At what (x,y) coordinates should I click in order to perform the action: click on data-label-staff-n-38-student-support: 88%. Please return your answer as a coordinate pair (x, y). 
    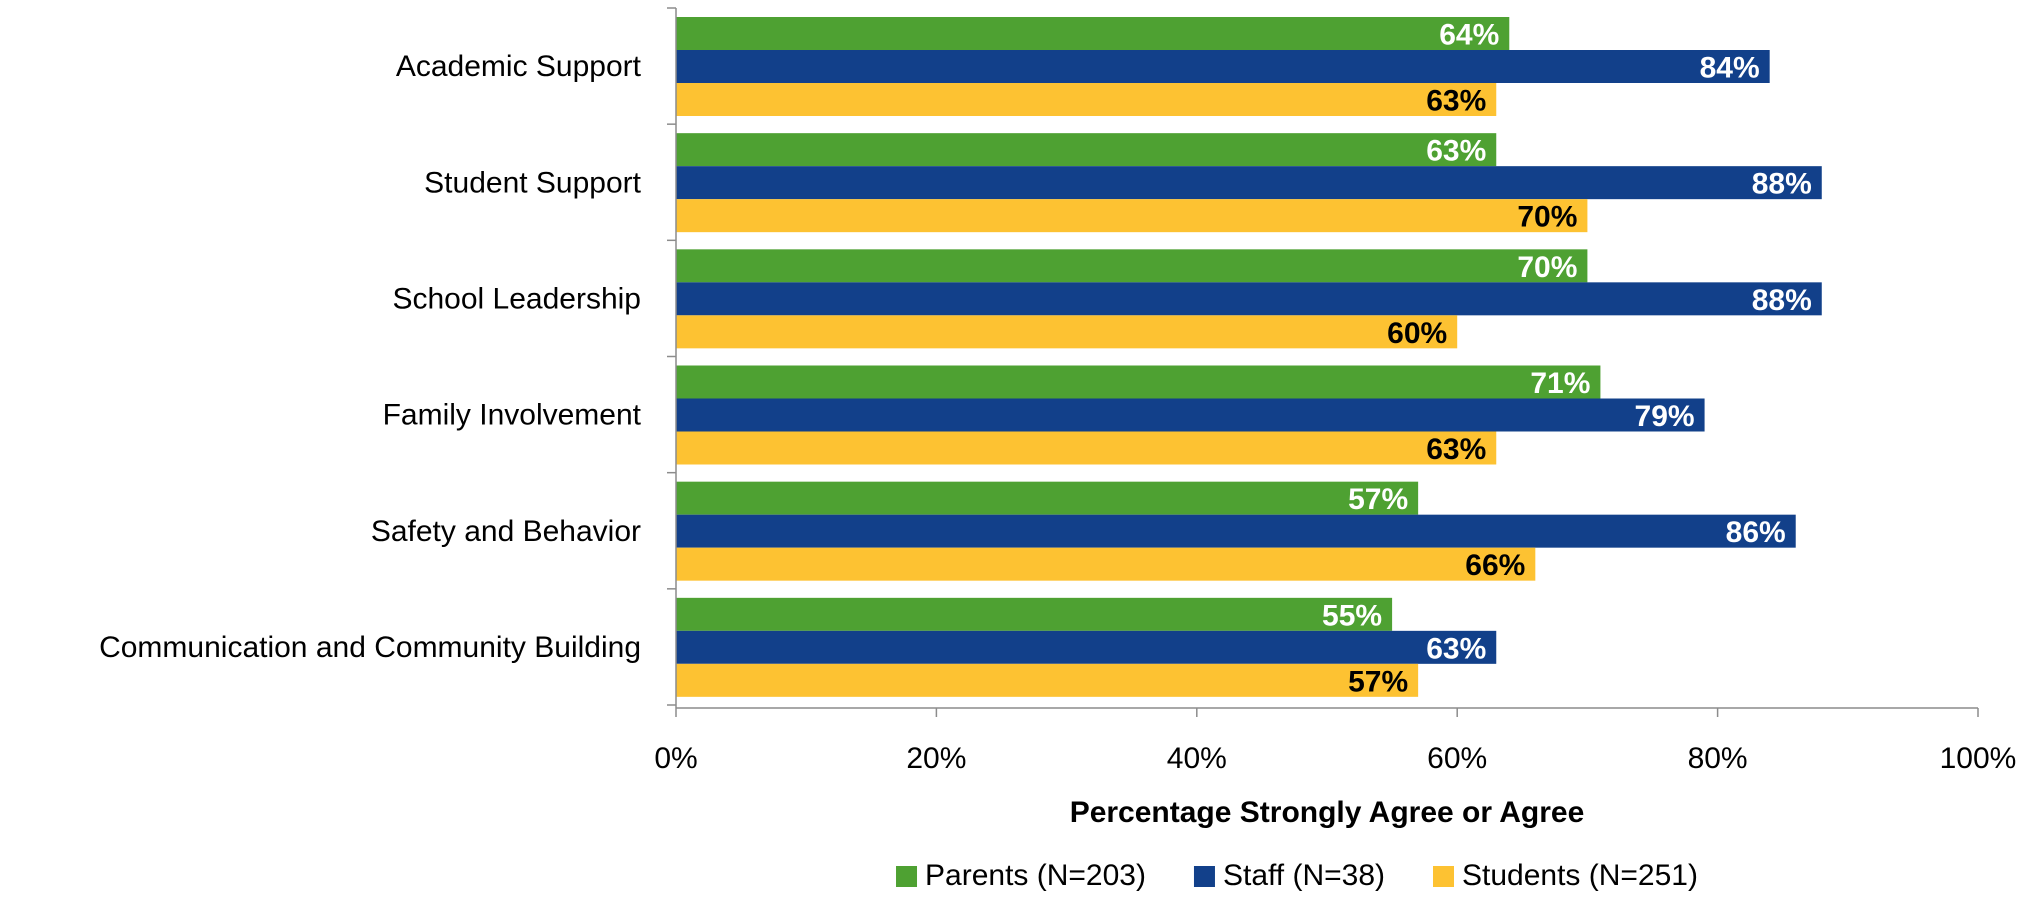
    Looking at the image, I should click on (1782, 184).